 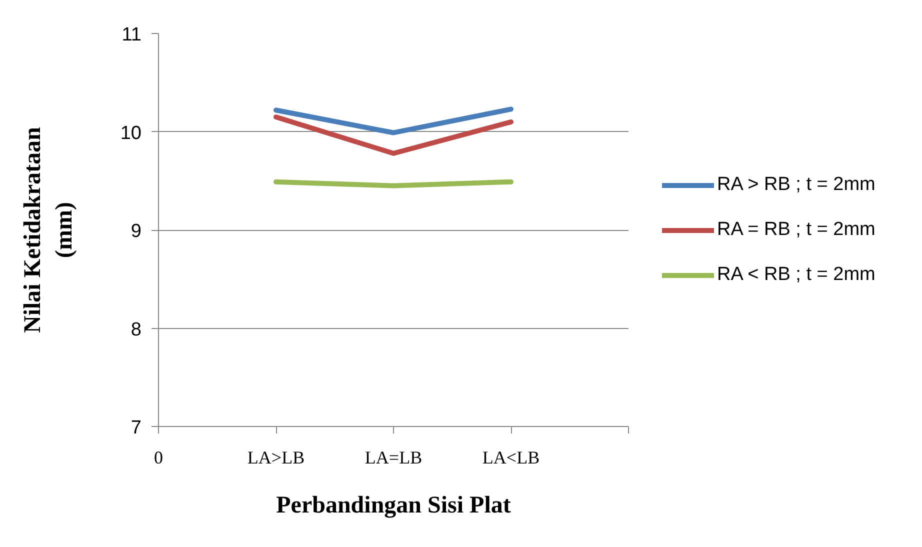 What do you see at coordinates (511, 458) in the screenshot?
I see `x-tick-label: LA<LB` at bounding box center [511, 458].